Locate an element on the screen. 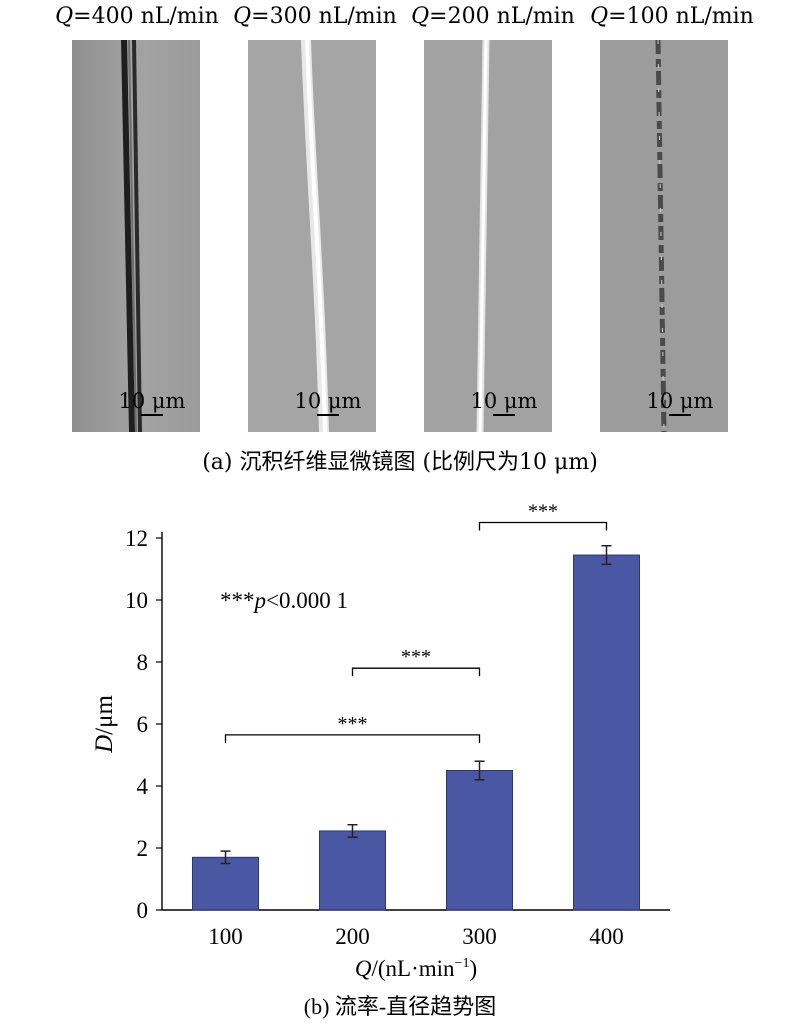  scale-bar-200: 10 μm is located at coordinates (504, 402).